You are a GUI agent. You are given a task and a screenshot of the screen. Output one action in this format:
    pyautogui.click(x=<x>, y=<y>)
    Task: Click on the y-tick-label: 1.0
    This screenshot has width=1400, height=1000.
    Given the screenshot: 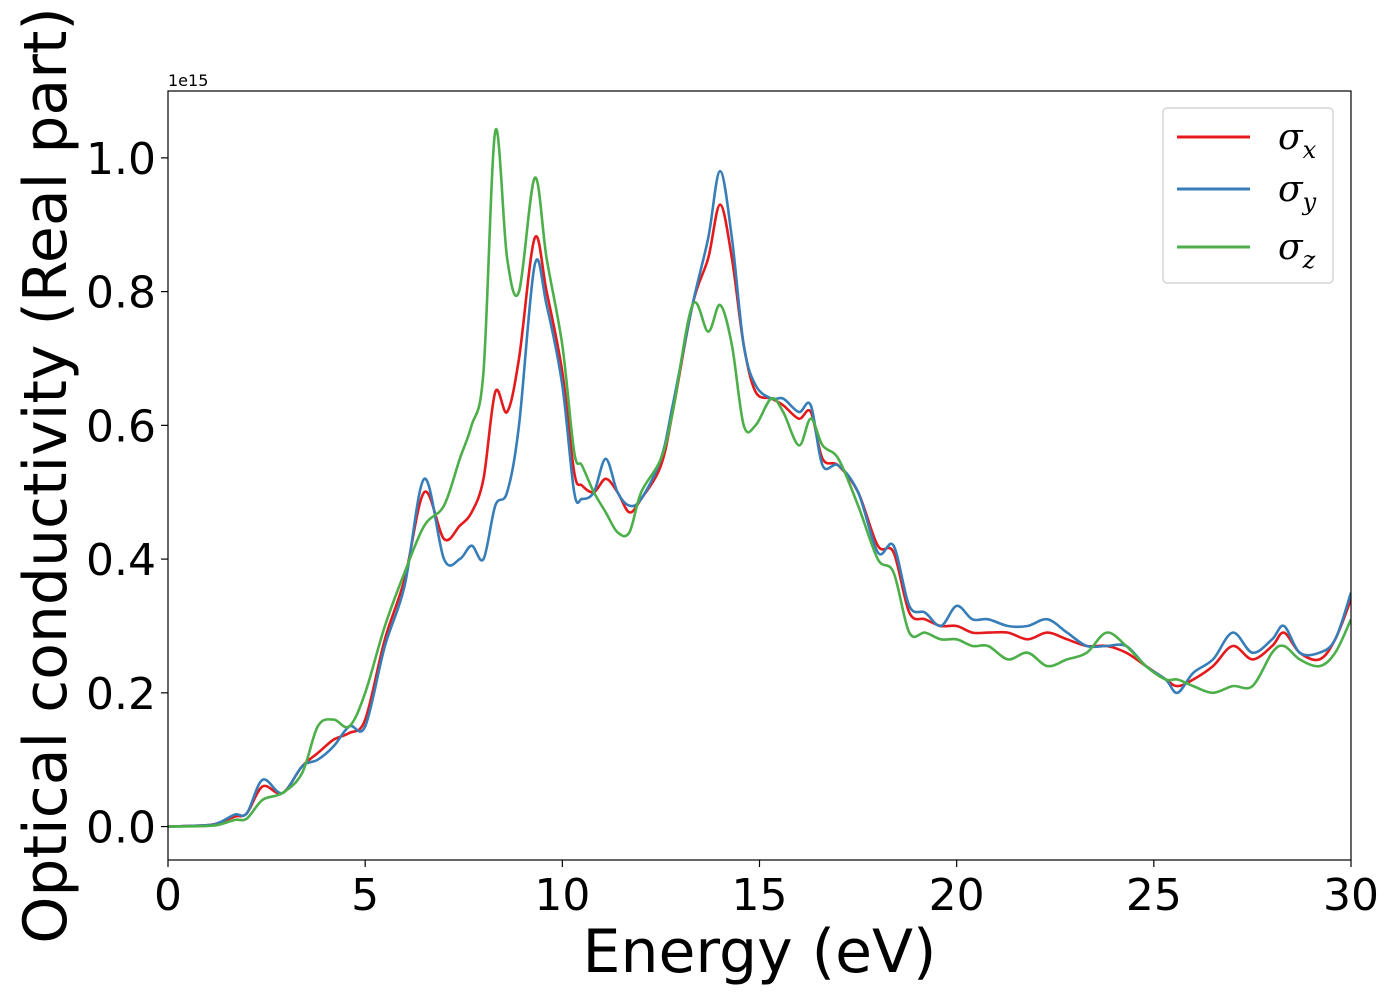 What is the action you would take?
    pyautogui.click(x=121, y=159)
    